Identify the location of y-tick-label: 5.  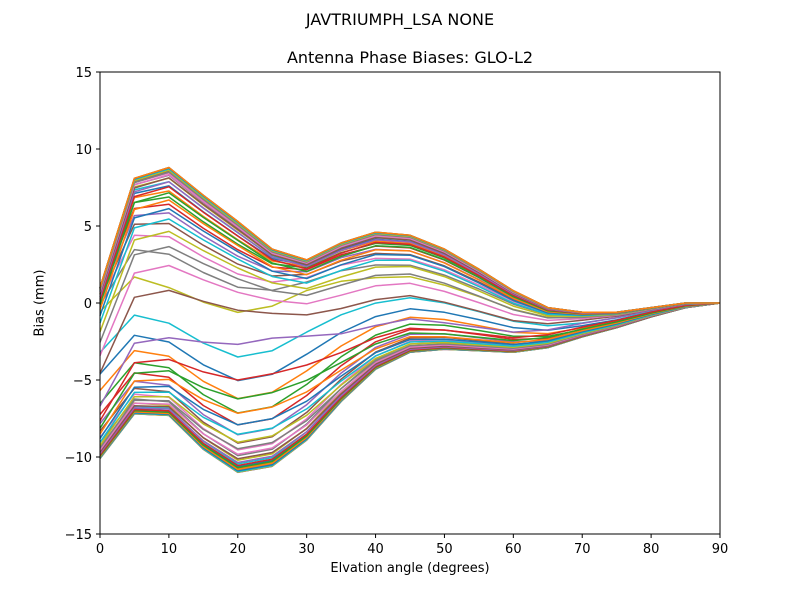
(88, 227).